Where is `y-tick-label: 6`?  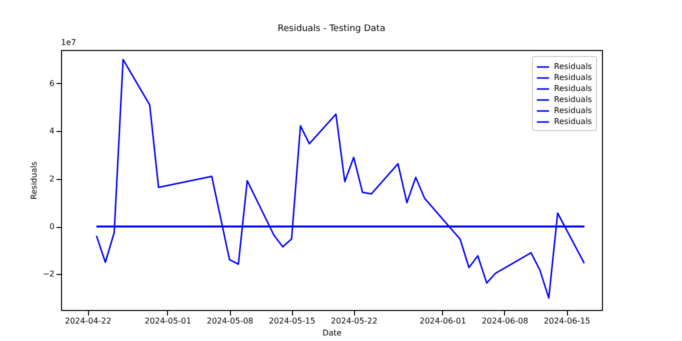
y-tick-label: 6 is located at coordinates (51, 83).